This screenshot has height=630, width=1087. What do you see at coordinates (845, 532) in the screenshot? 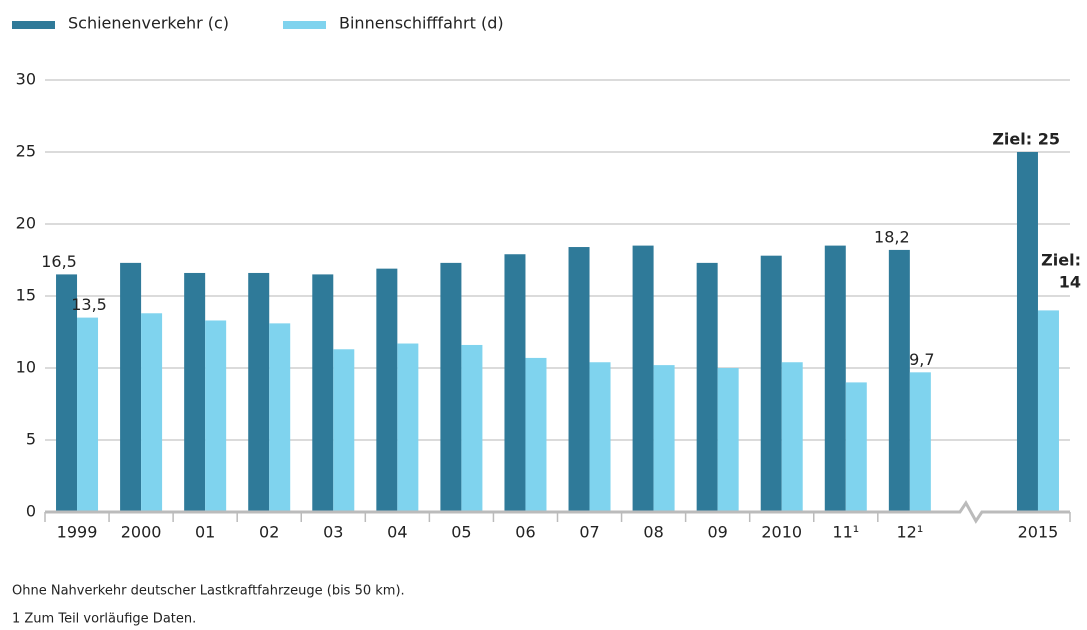
I see `x-tick-label: 11¹` at bounding box center [845, 532].